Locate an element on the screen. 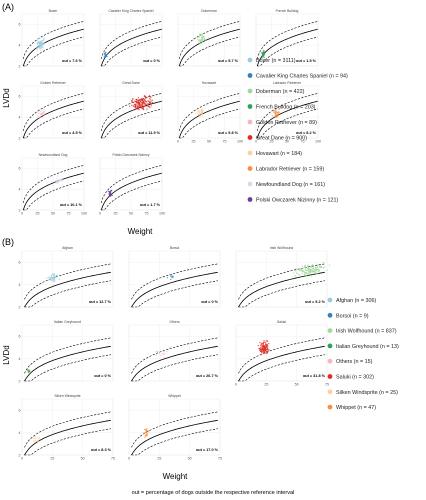 This screenshot has width=426, height=500. legend-item: Cavalier King Charles Spaniel (n = 94) is located at coordinates (302, 77).